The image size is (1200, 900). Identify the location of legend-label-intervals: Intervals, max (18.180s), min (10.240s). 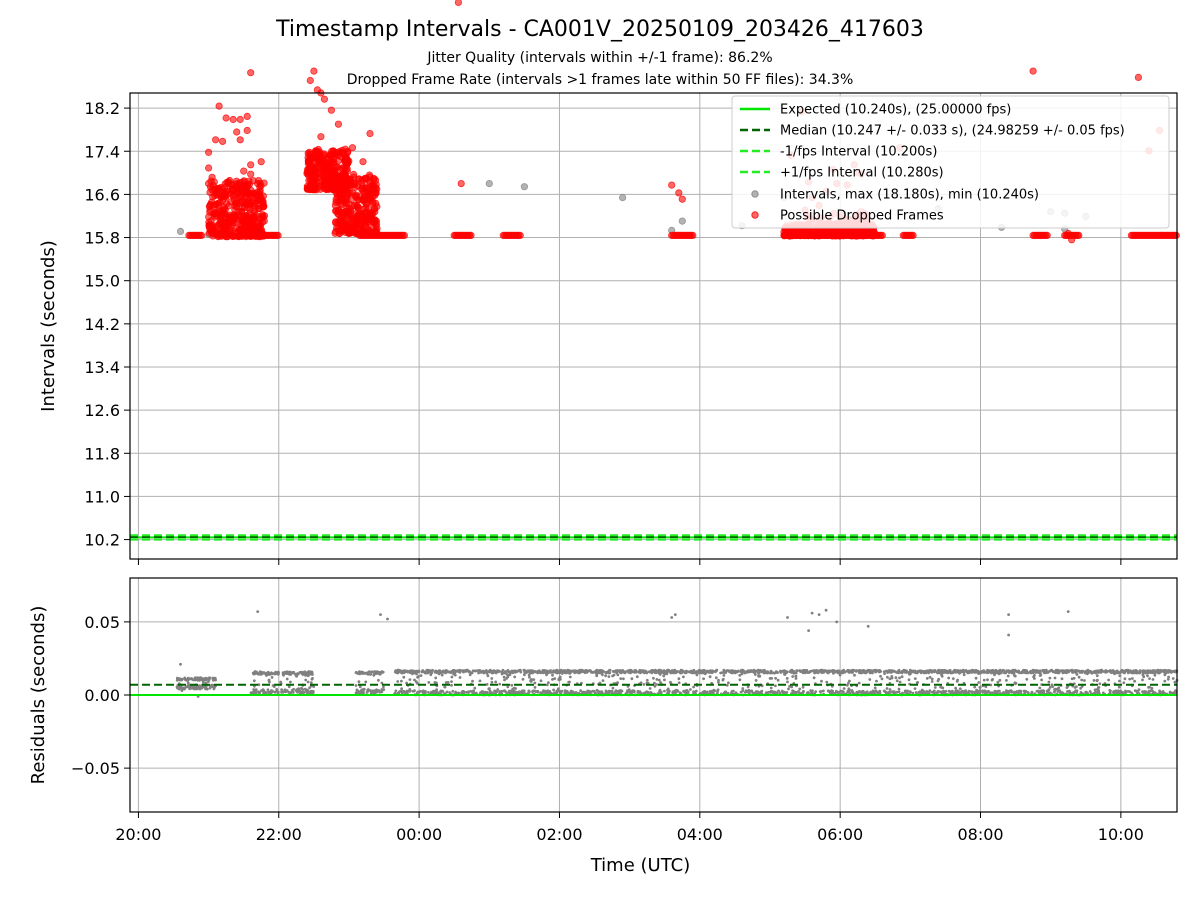
(909, 195).